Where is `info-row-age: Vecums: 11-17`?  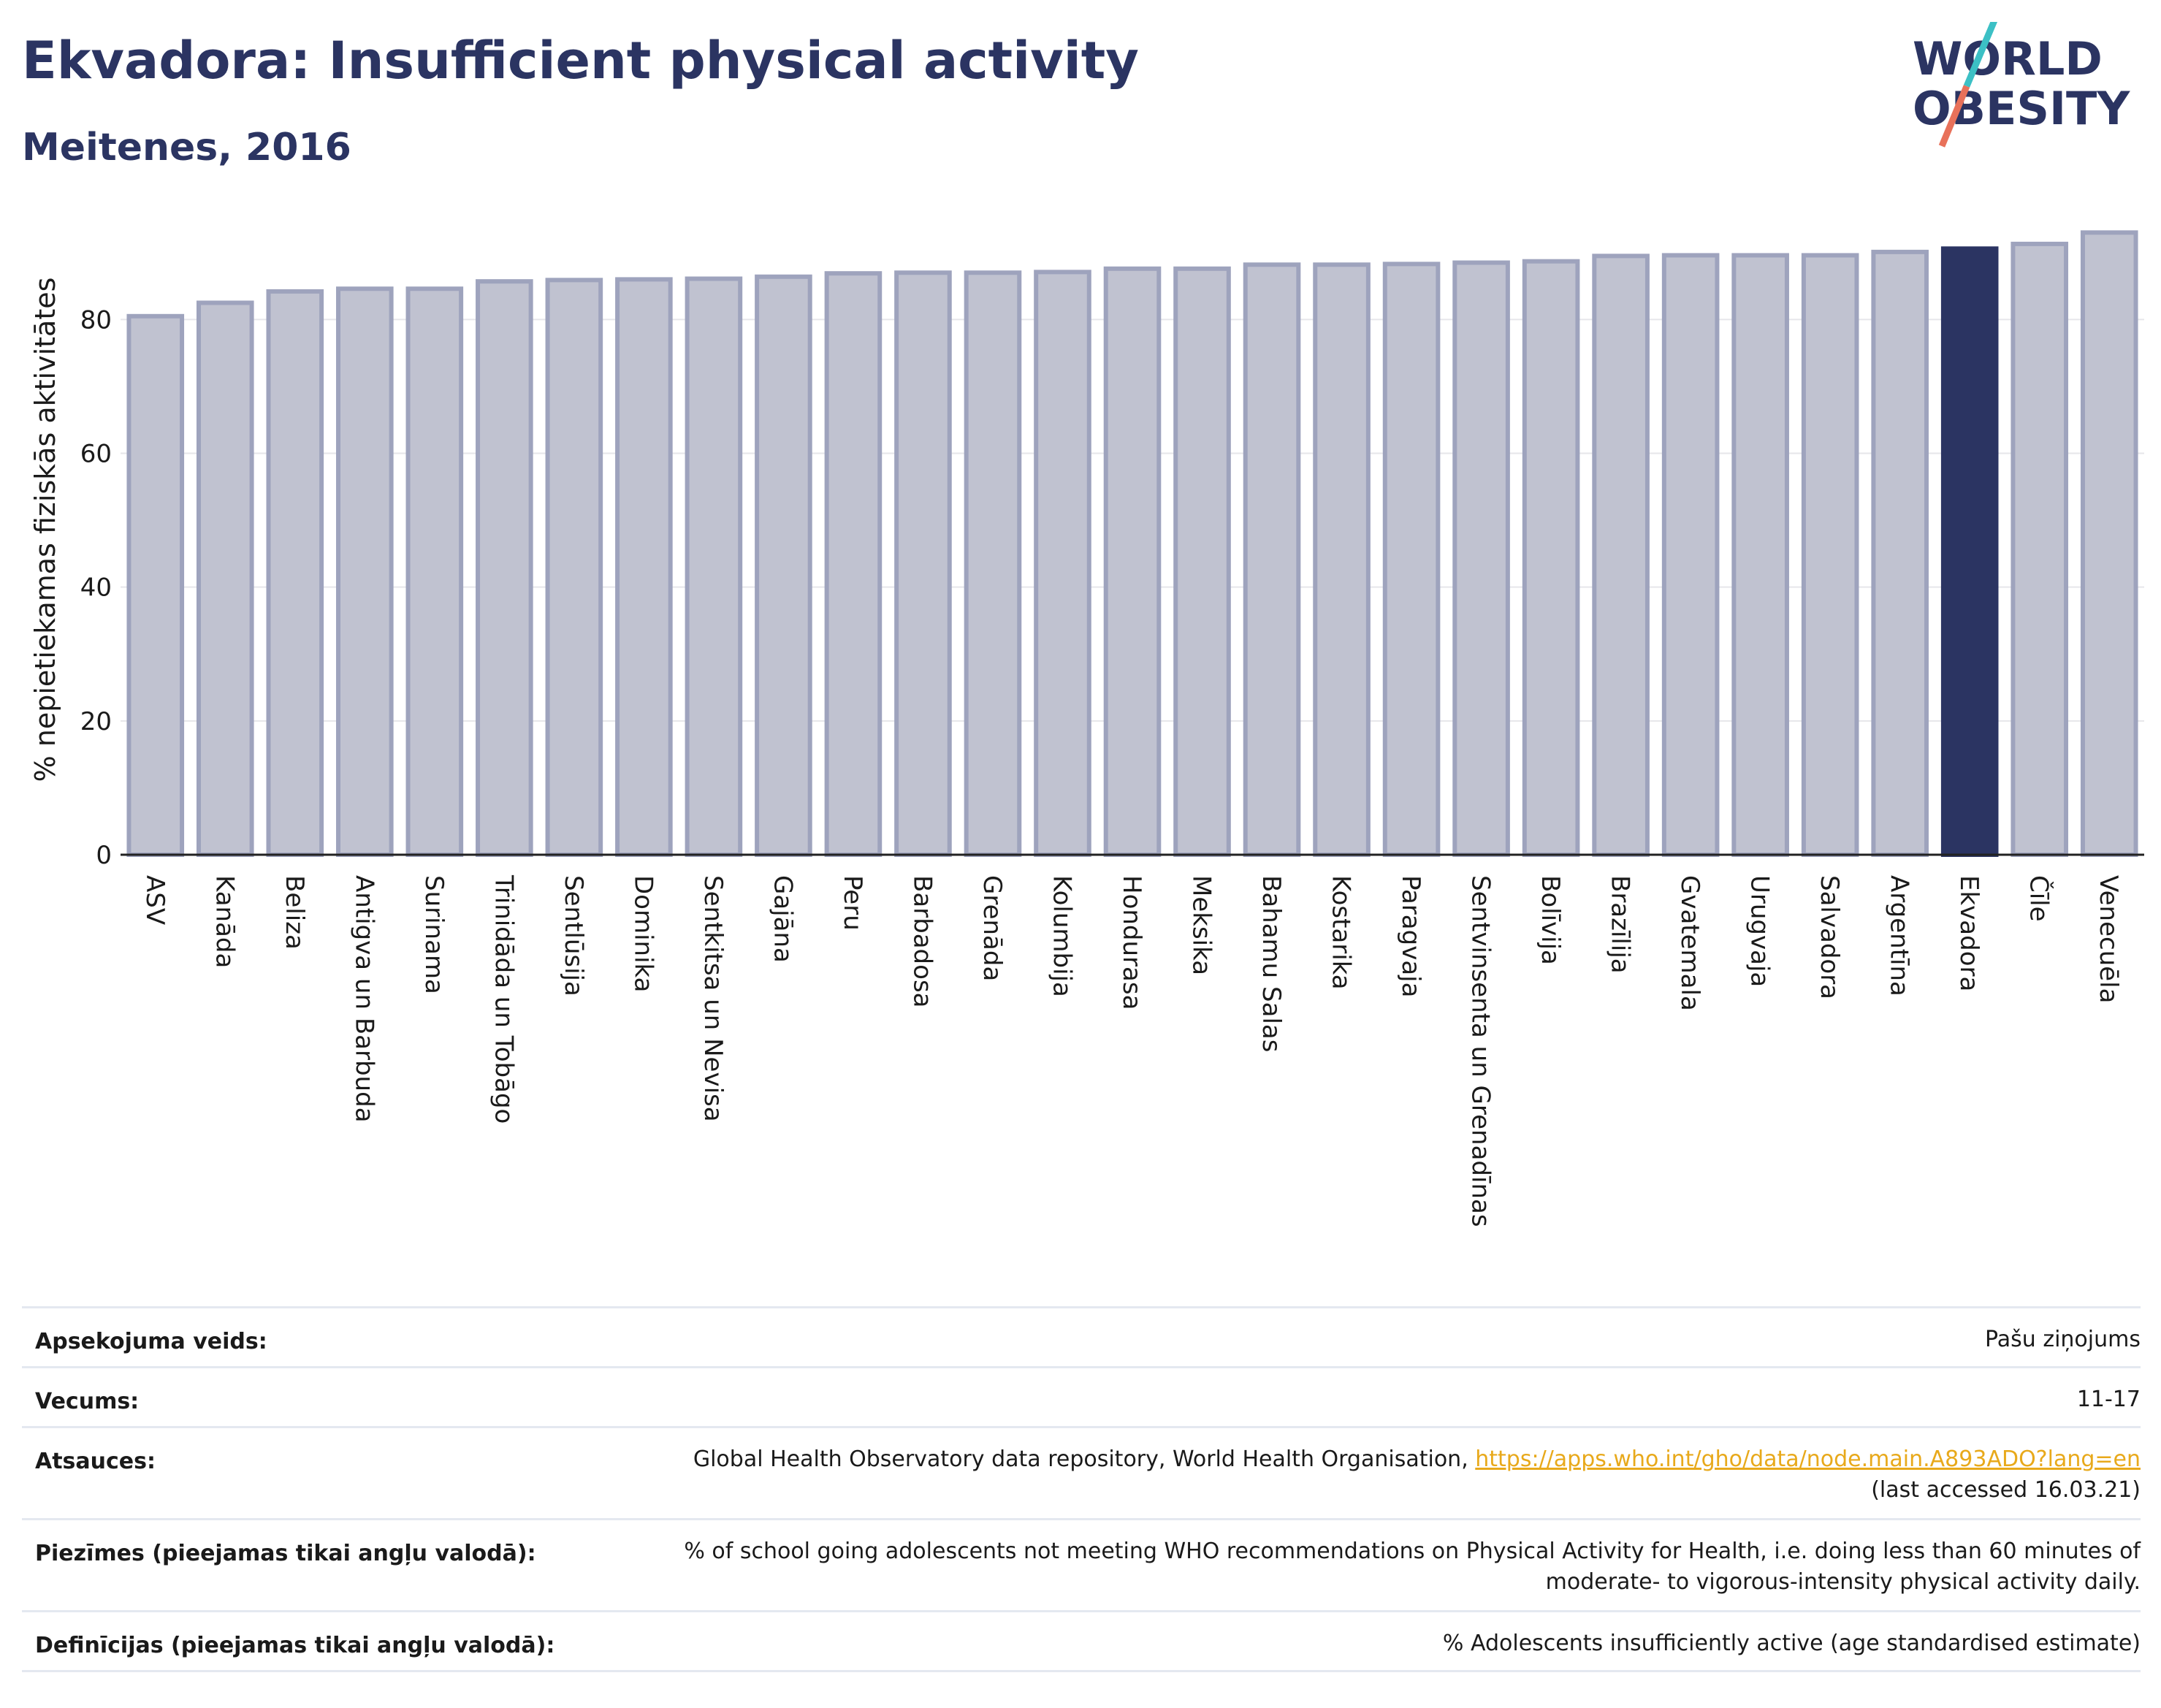 info-row-age: Vecums: 11-17 is located at coordinates (1081, 1396).